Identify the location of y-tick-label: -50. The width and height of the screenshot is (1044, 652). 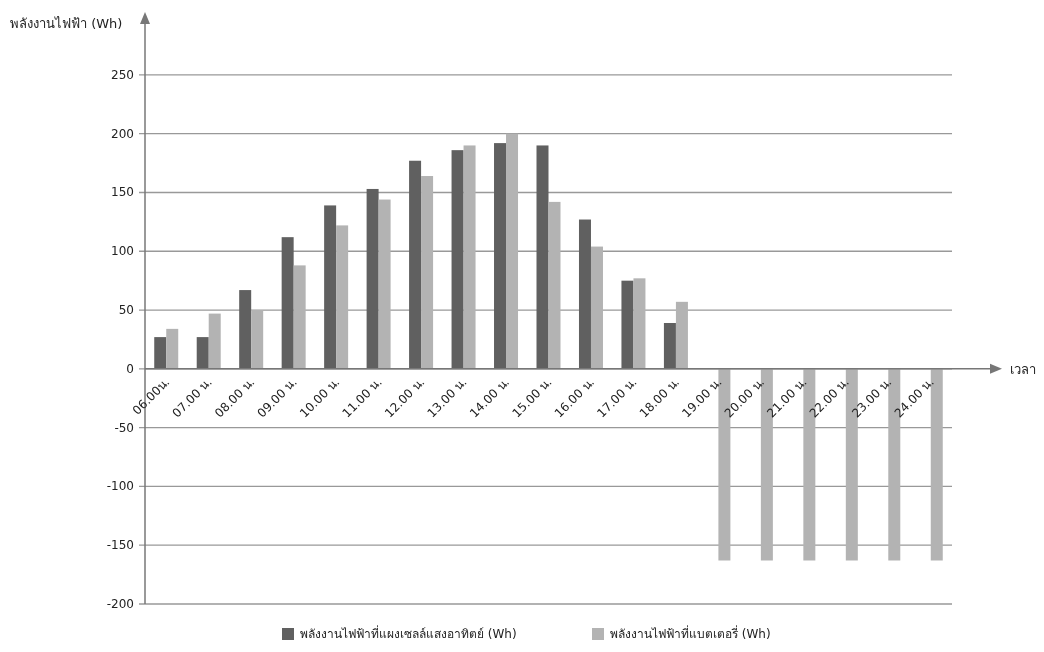
(124, 427).